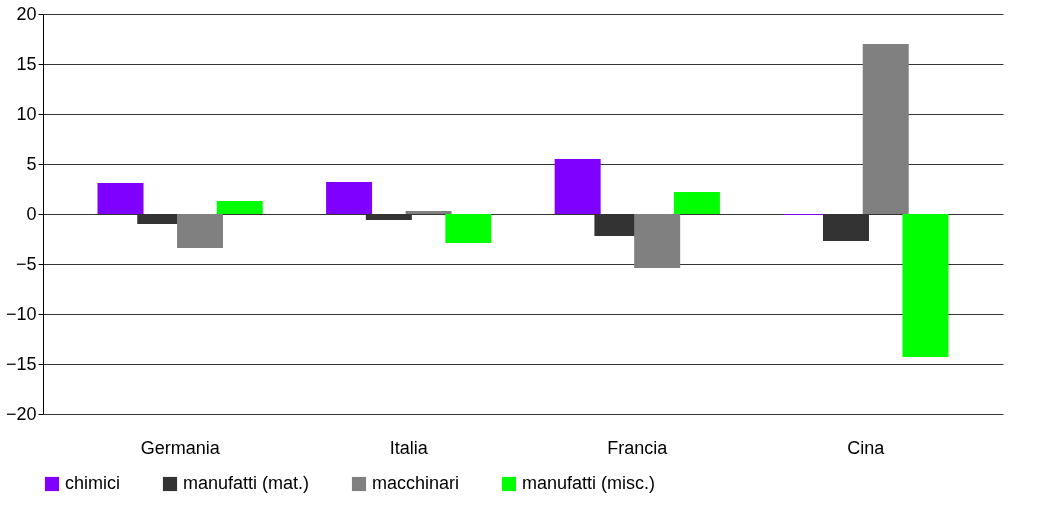  Describe the element at coordinates (246, 483) in the screenshot. I see `legend-label: manufatti (mat.)` at that location.